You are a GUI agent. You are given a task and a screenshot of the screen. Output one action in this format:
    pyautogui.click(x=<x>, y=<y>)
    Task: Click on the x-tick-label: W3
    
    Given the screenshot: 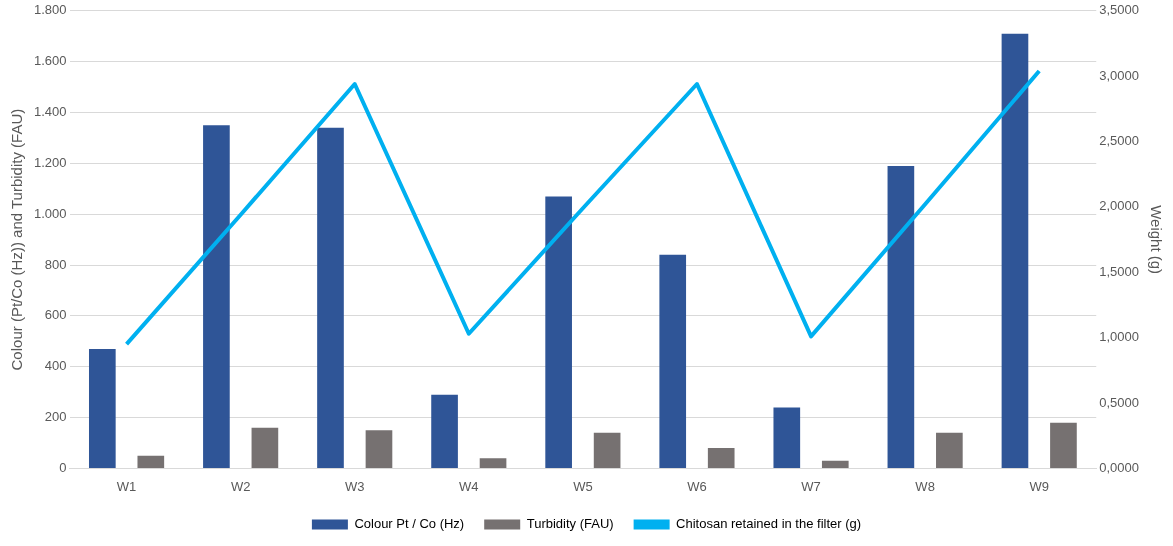 What is the action you would take?
    pyautogui.click(x=354, y=486)
    